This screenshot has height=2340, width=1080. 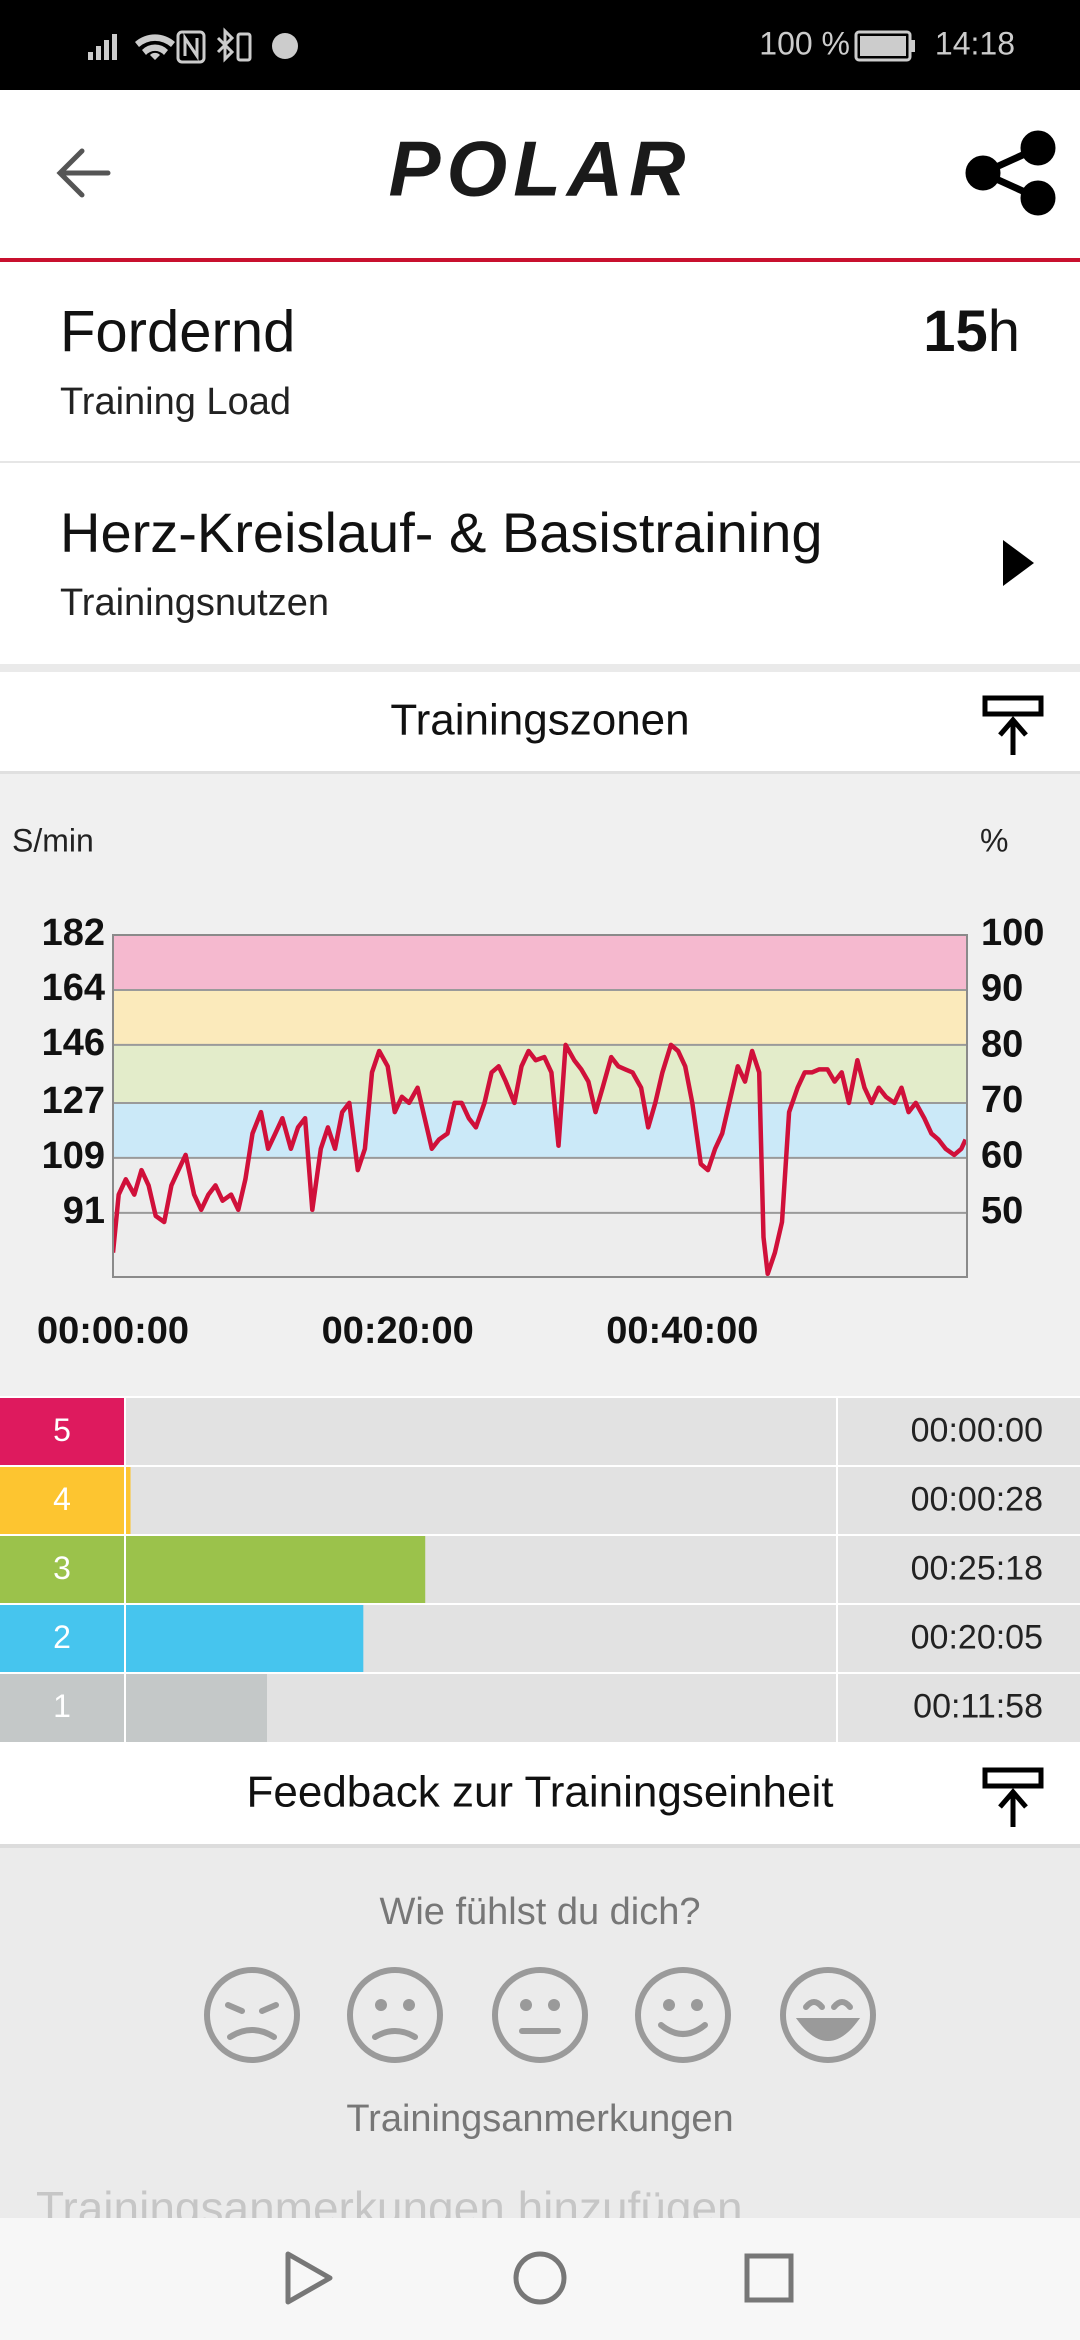 What do you see at coordinates (1004, 331) in the screenshot?
I see `load-unit: h` at bounding box center [1004, 331].